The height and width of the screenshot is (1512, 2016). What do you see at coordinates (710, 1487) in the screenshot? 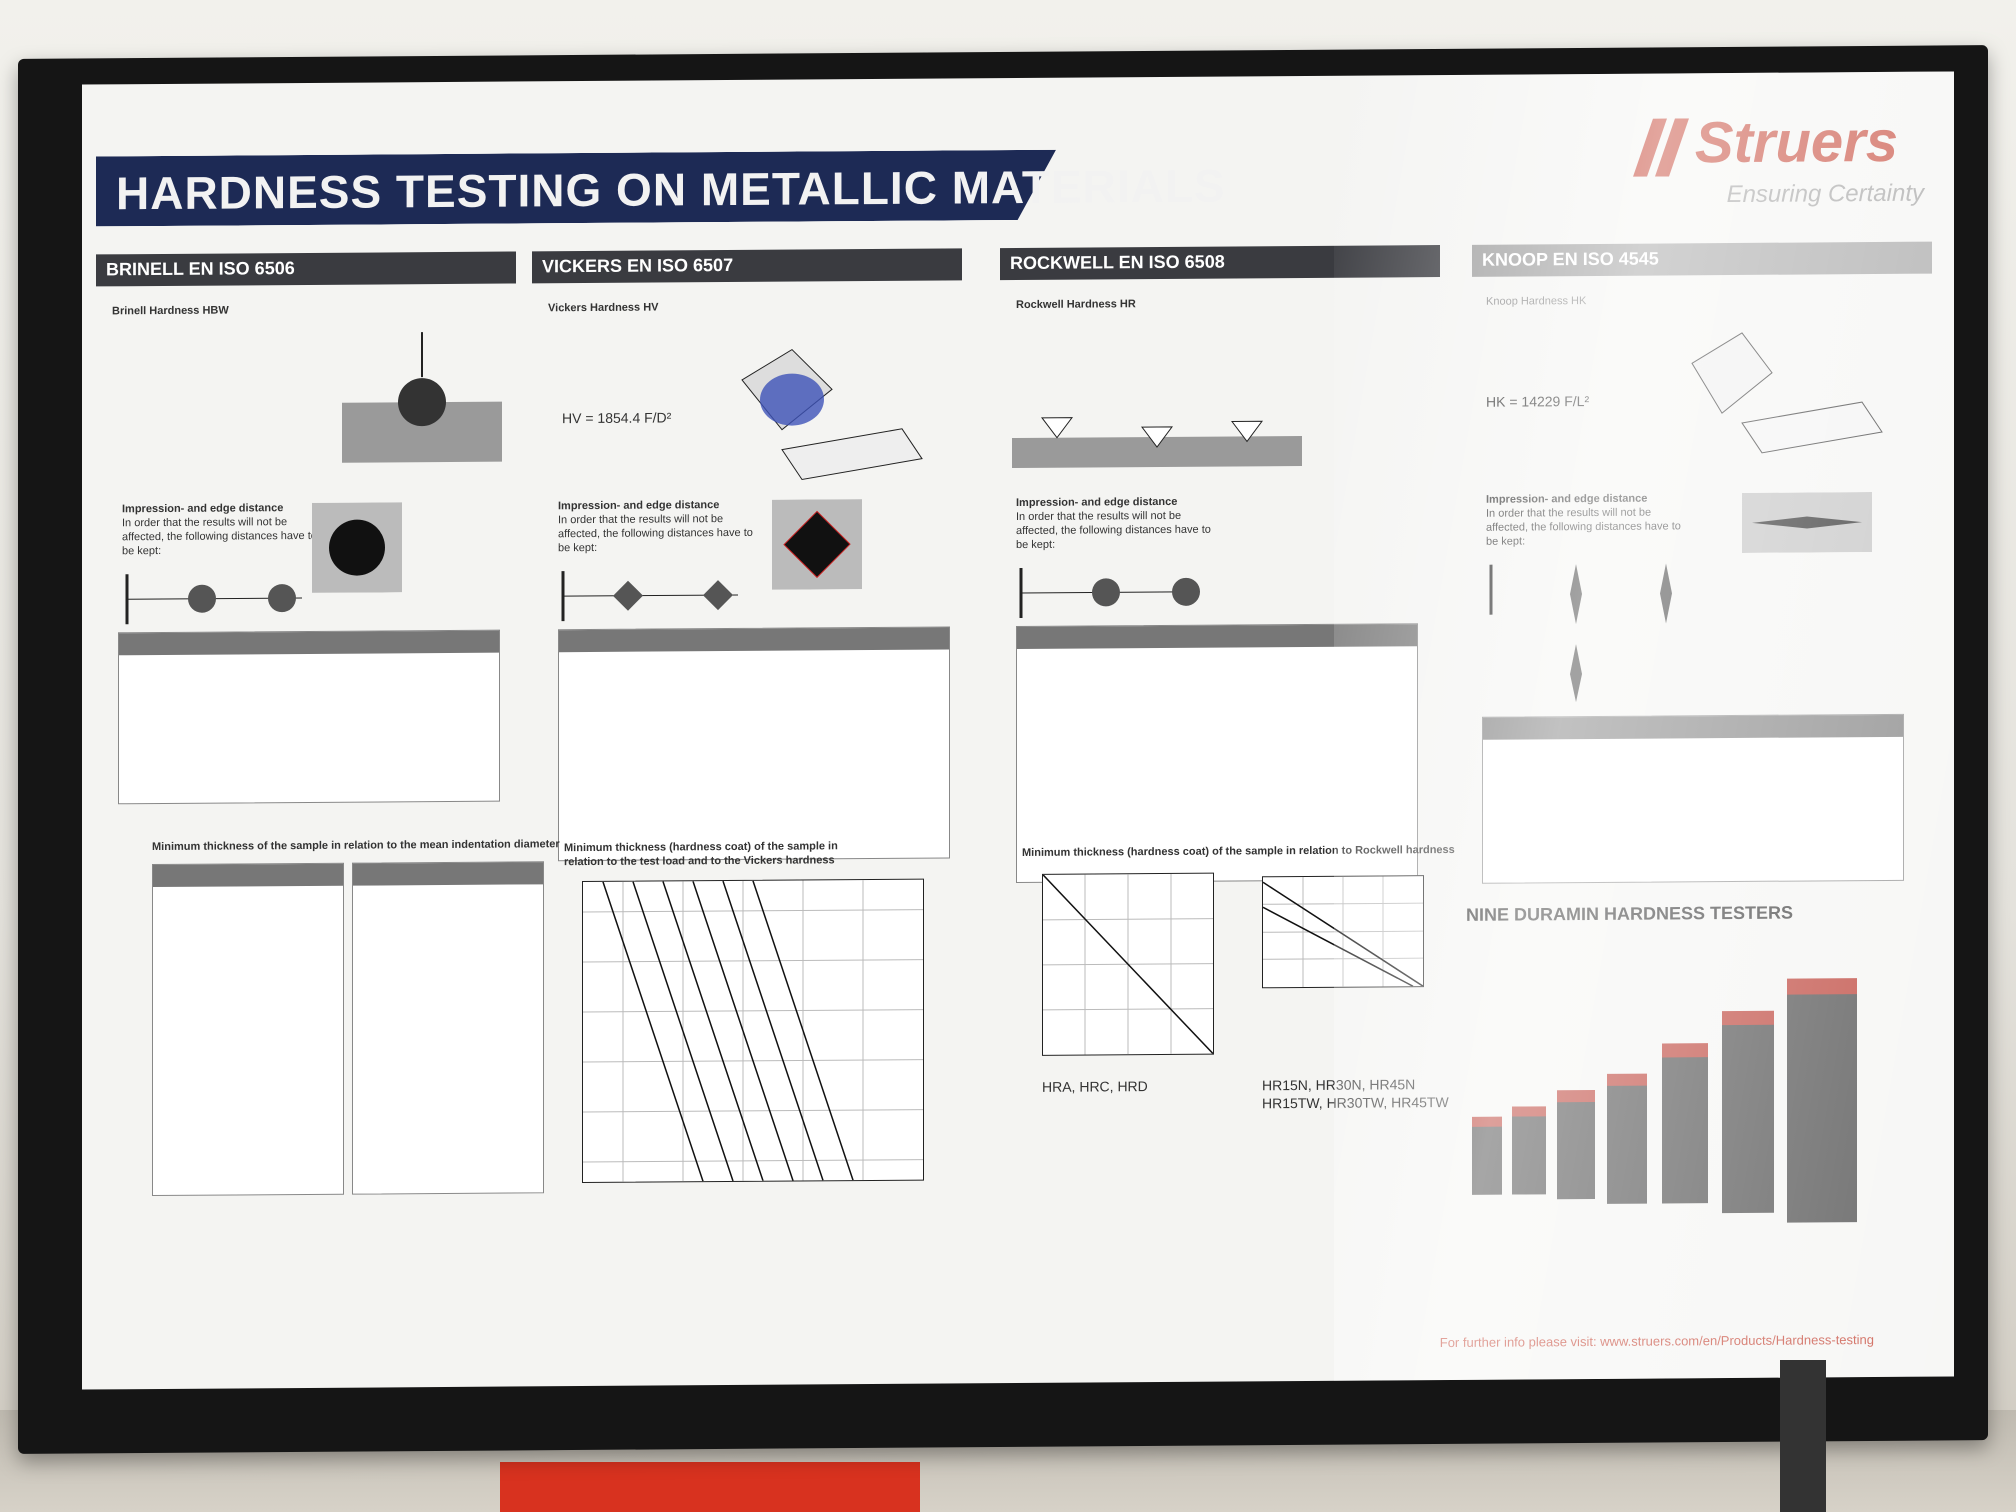
I see `red-bin` at bounding box center [710, 1487].